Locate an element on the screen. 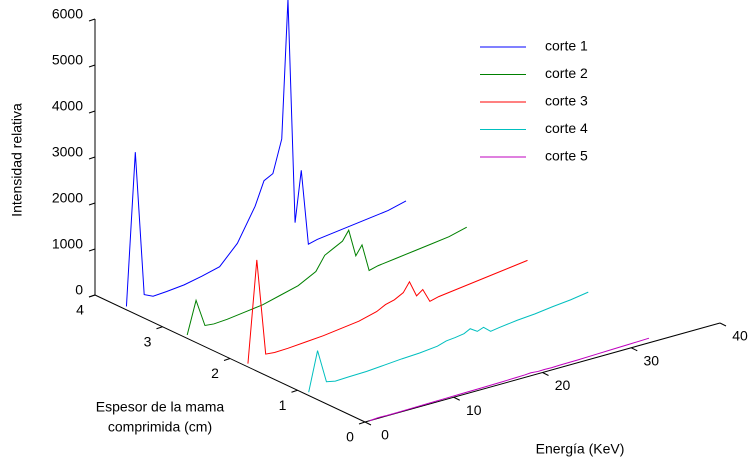  z-axis-label: Intensidad relativa is located at coordinates (17, 160).